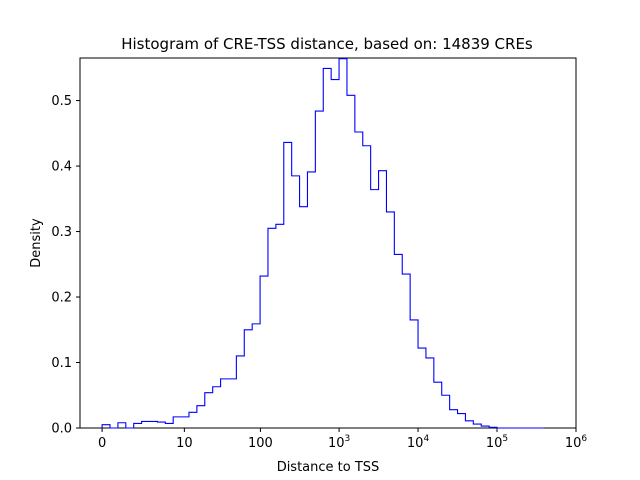  Describe the element at coordinates (497, 442) in the screenshot. I see `x-tick-label: 10⁵` at that location.